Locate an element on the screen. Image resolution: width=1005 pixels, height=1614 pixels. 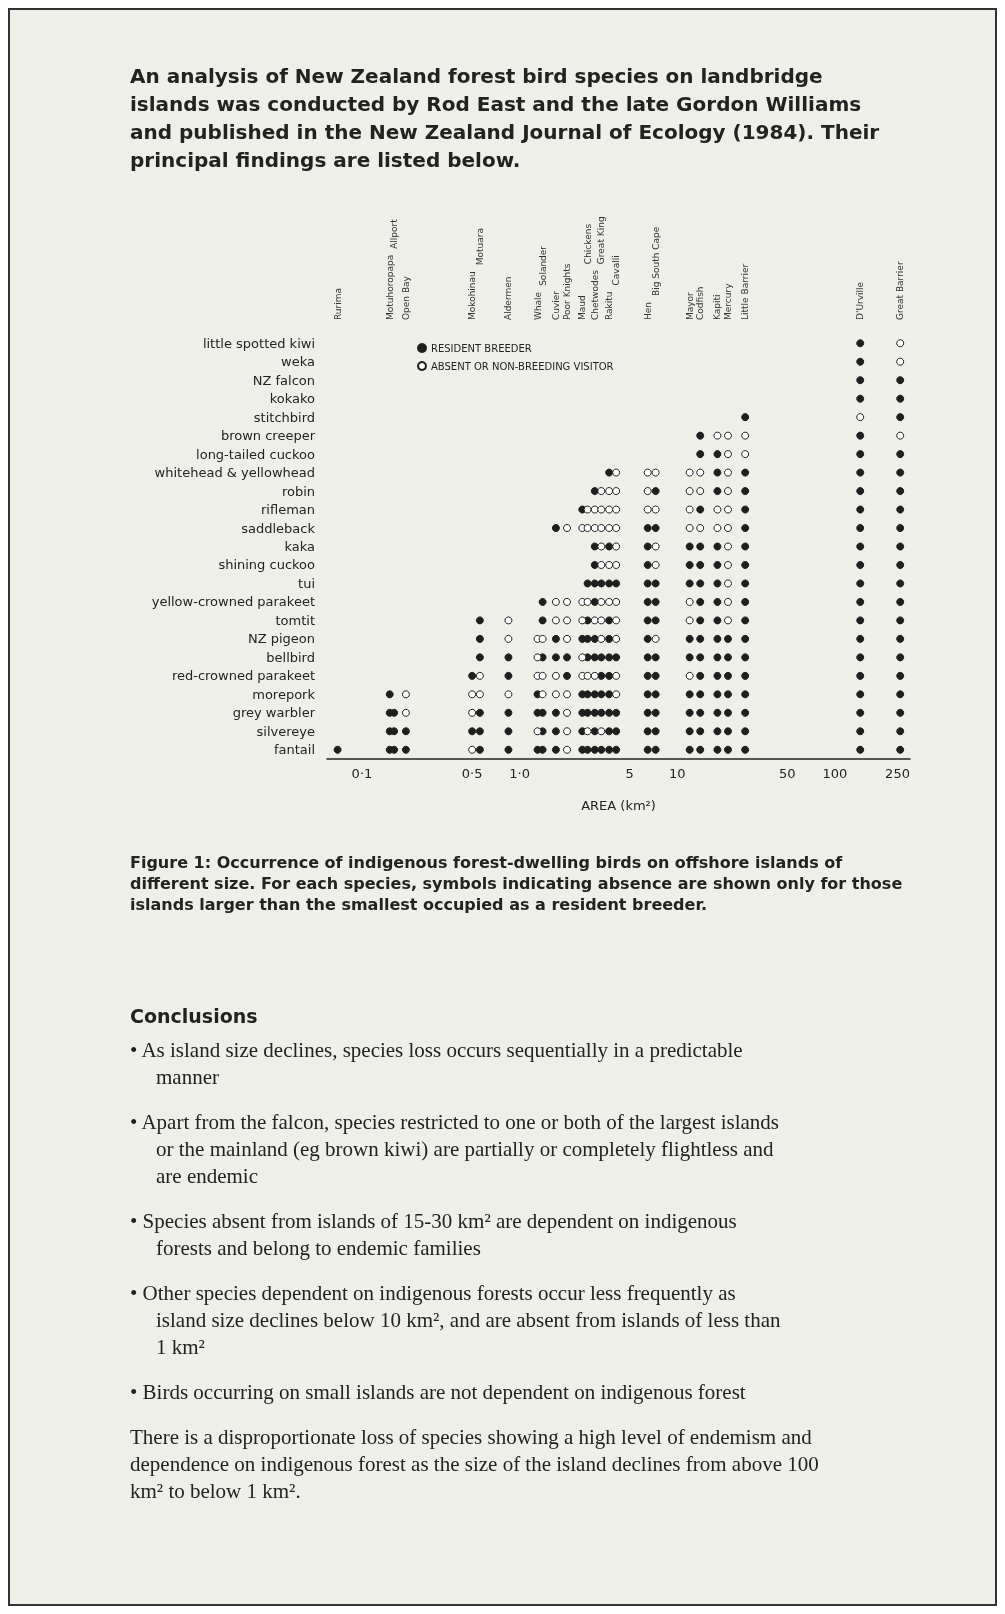
y-tick-label: robin is located at coordinates (298, 491).